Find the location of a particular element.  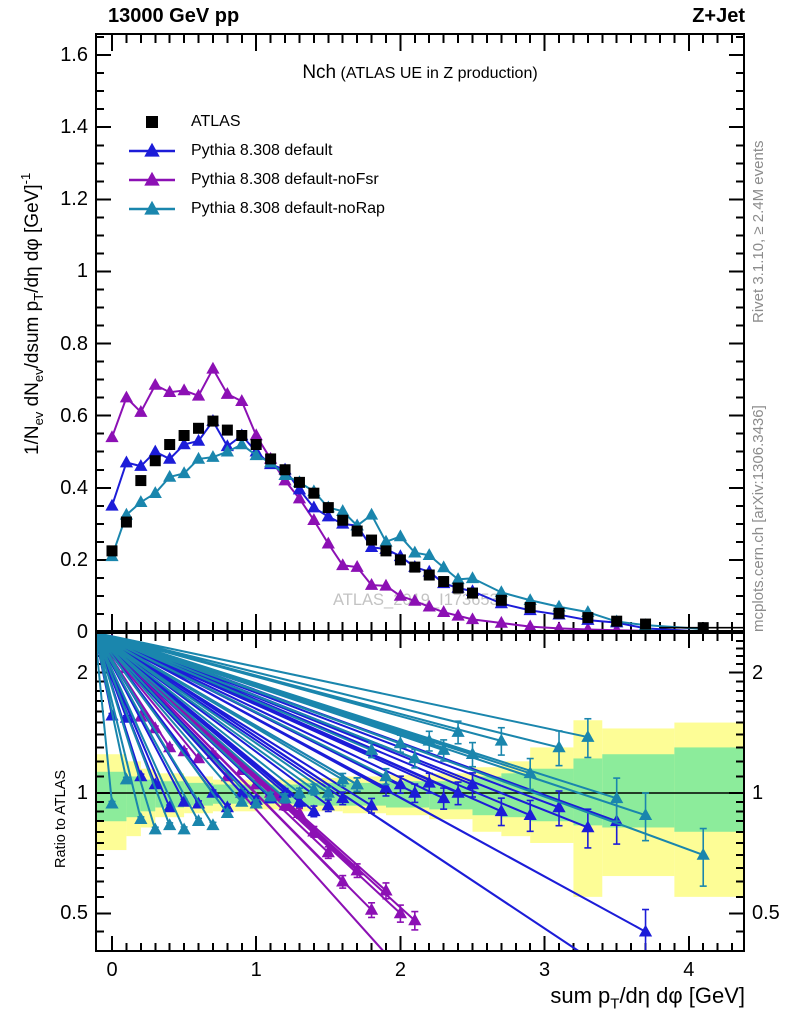

legend-item-pythia-default: Pythia 8.308 default is located at coordinates (256, 150).